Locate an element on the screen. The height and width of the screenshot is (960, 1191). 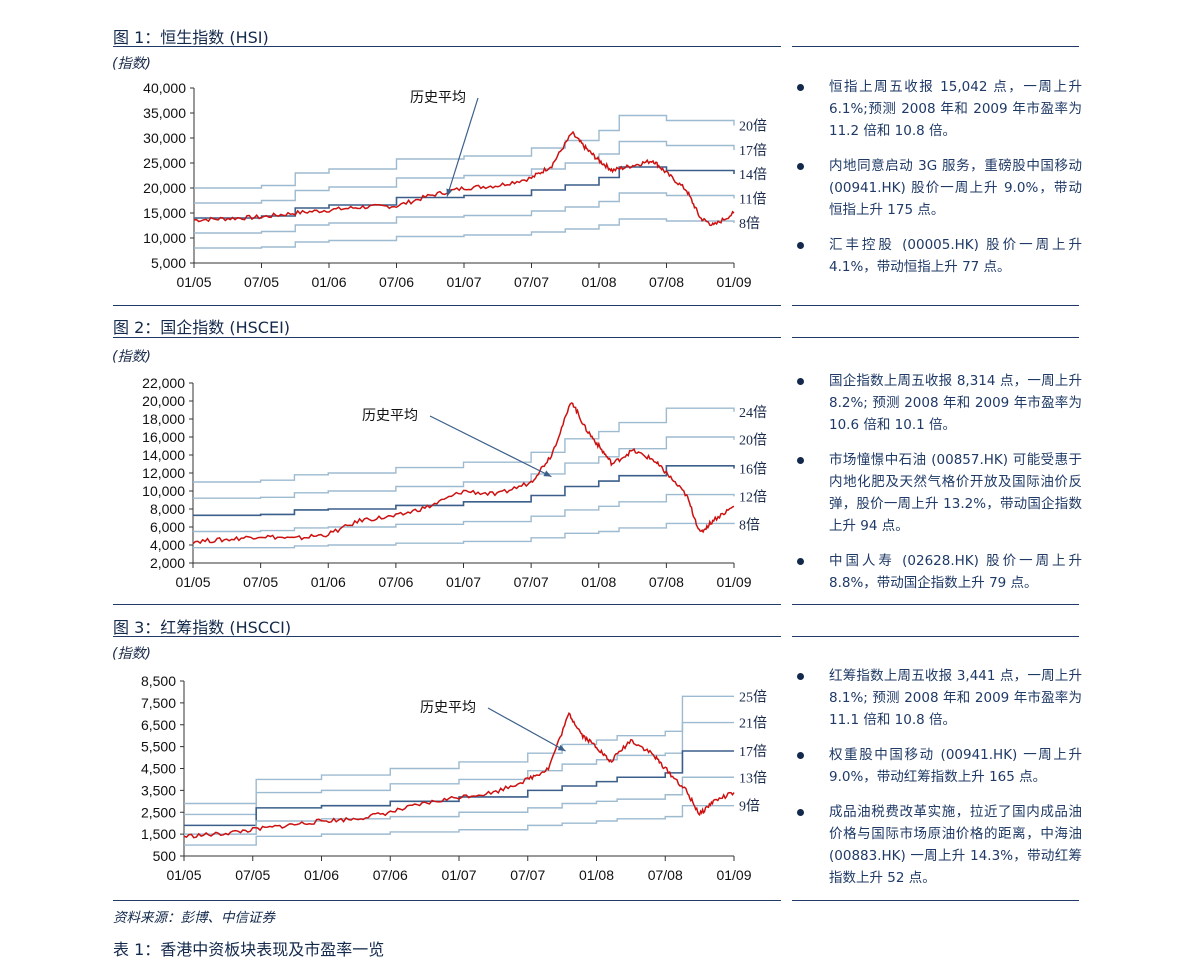
pe-band-label: 12倍 is located at coordinates (753, 497).